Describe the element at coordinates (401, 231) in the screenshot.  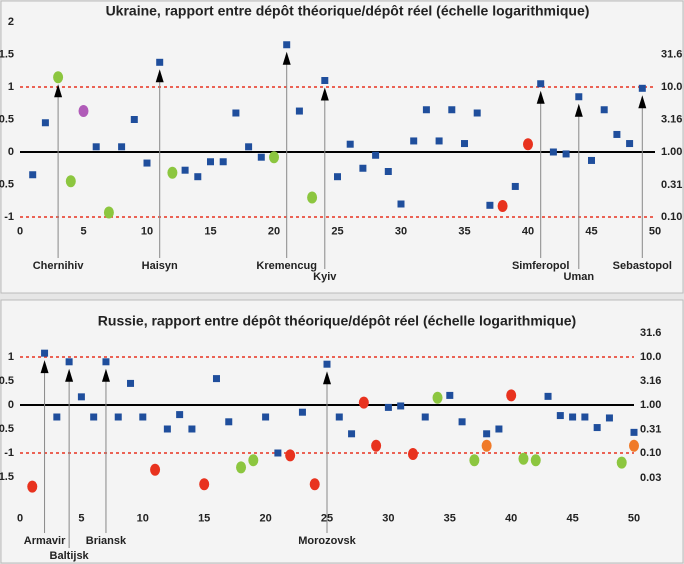
I see `x-tick-label: 30` at that location.